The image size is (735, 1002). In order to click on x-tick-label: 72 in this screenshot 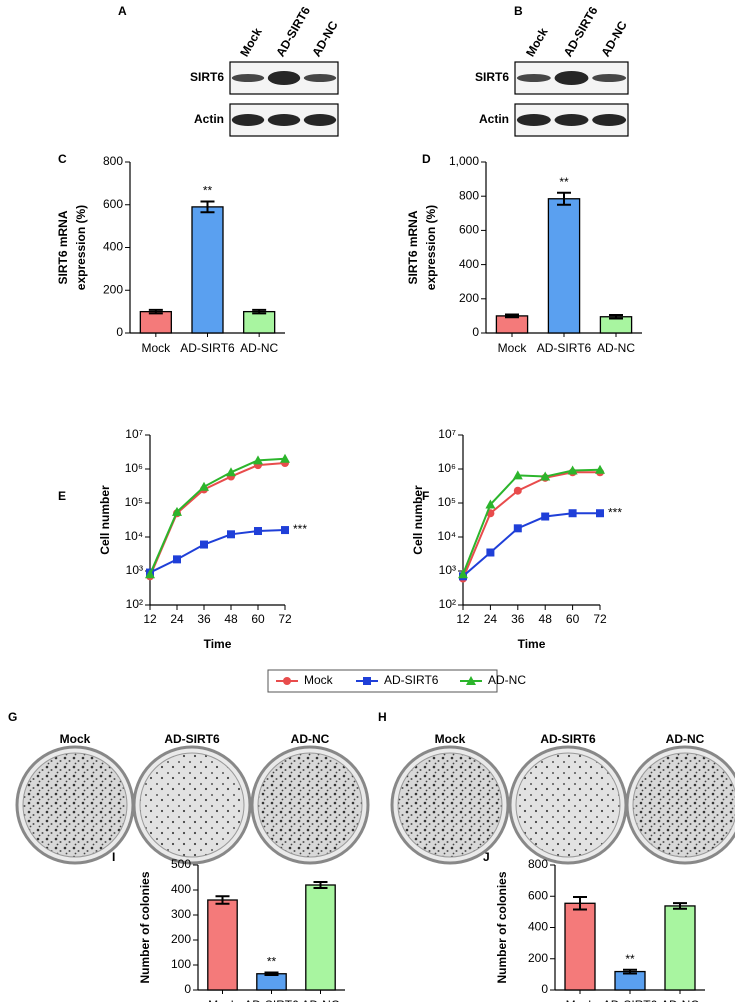, I will do `click(285, 619)`.